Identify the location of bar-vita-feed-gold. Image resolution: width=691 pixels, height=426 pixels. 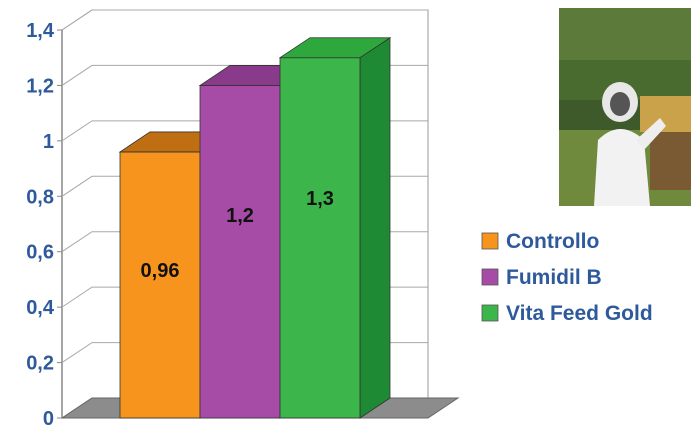
(335, 227).